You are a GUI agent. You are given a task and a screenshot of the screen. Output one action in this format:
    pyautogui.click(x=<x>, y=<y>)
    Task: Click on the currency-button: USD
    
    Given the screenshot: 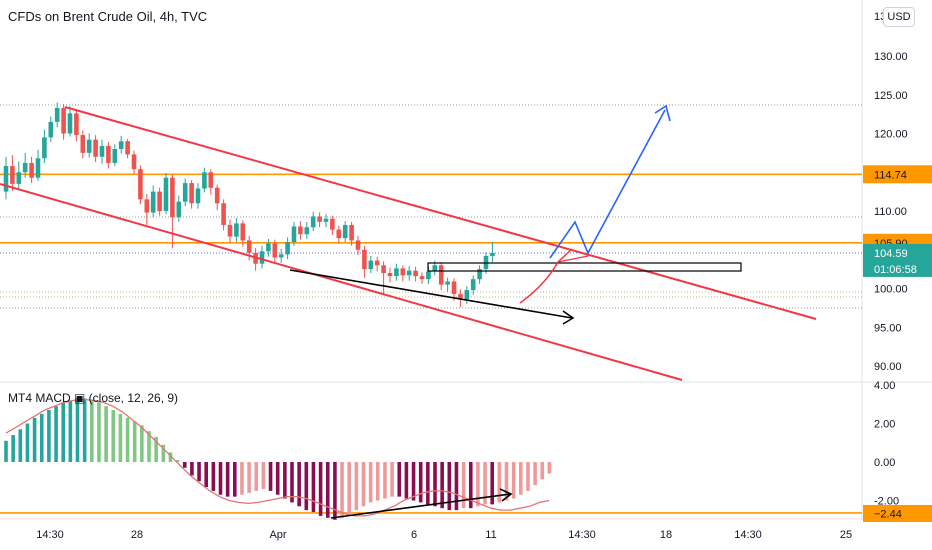 What is the action you would take?
    pyautogui.click(x=899, y=17)
    